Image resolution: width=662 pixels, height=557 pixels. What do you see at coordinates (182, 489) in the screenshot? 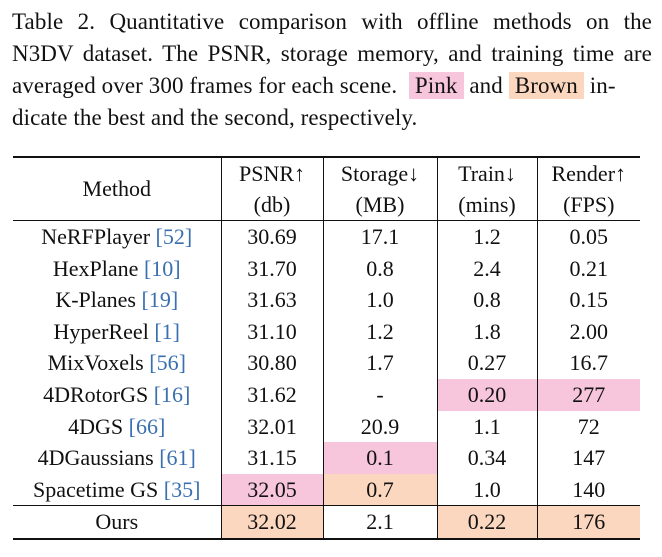
I see `citation-link: [35]` at bounding box center [182, 489].